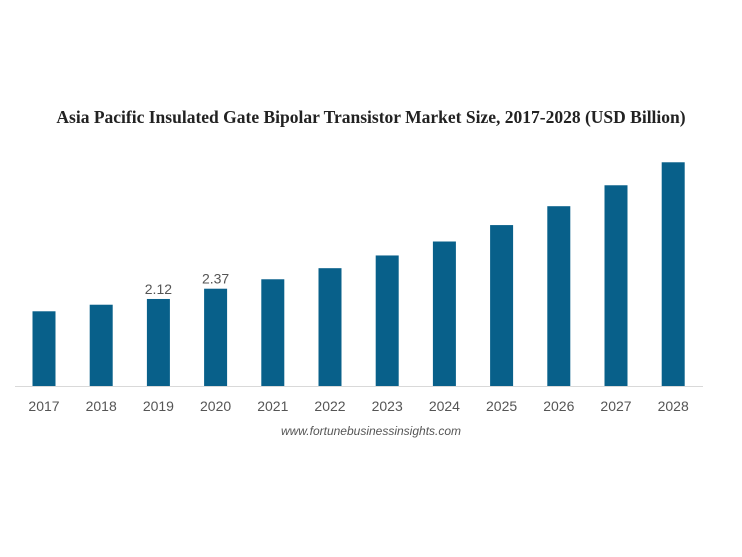 The width and height of the screenshot is (742, 557). What do you see at coordinates (44, 348) in the screenshot?
I see `bar-2017` at bounding box center [44, 348].